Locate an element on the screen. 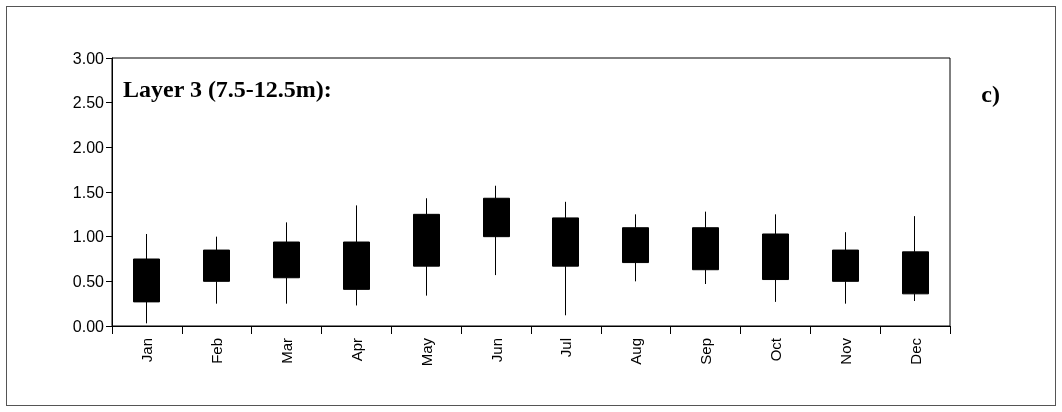 The width and height of the screenshot is (1062, 412). x-tick-label: Apr is located at coordinates (356, 350).